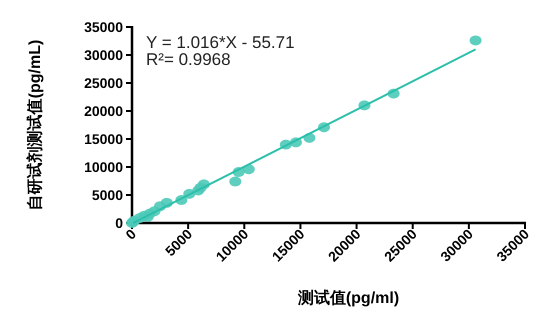  What do you see at coordinates (34, 125) in the screenshot?
I see `y-axis-title: 自研试剂测试值(pg/mL)` at bounding box center [34, 125].